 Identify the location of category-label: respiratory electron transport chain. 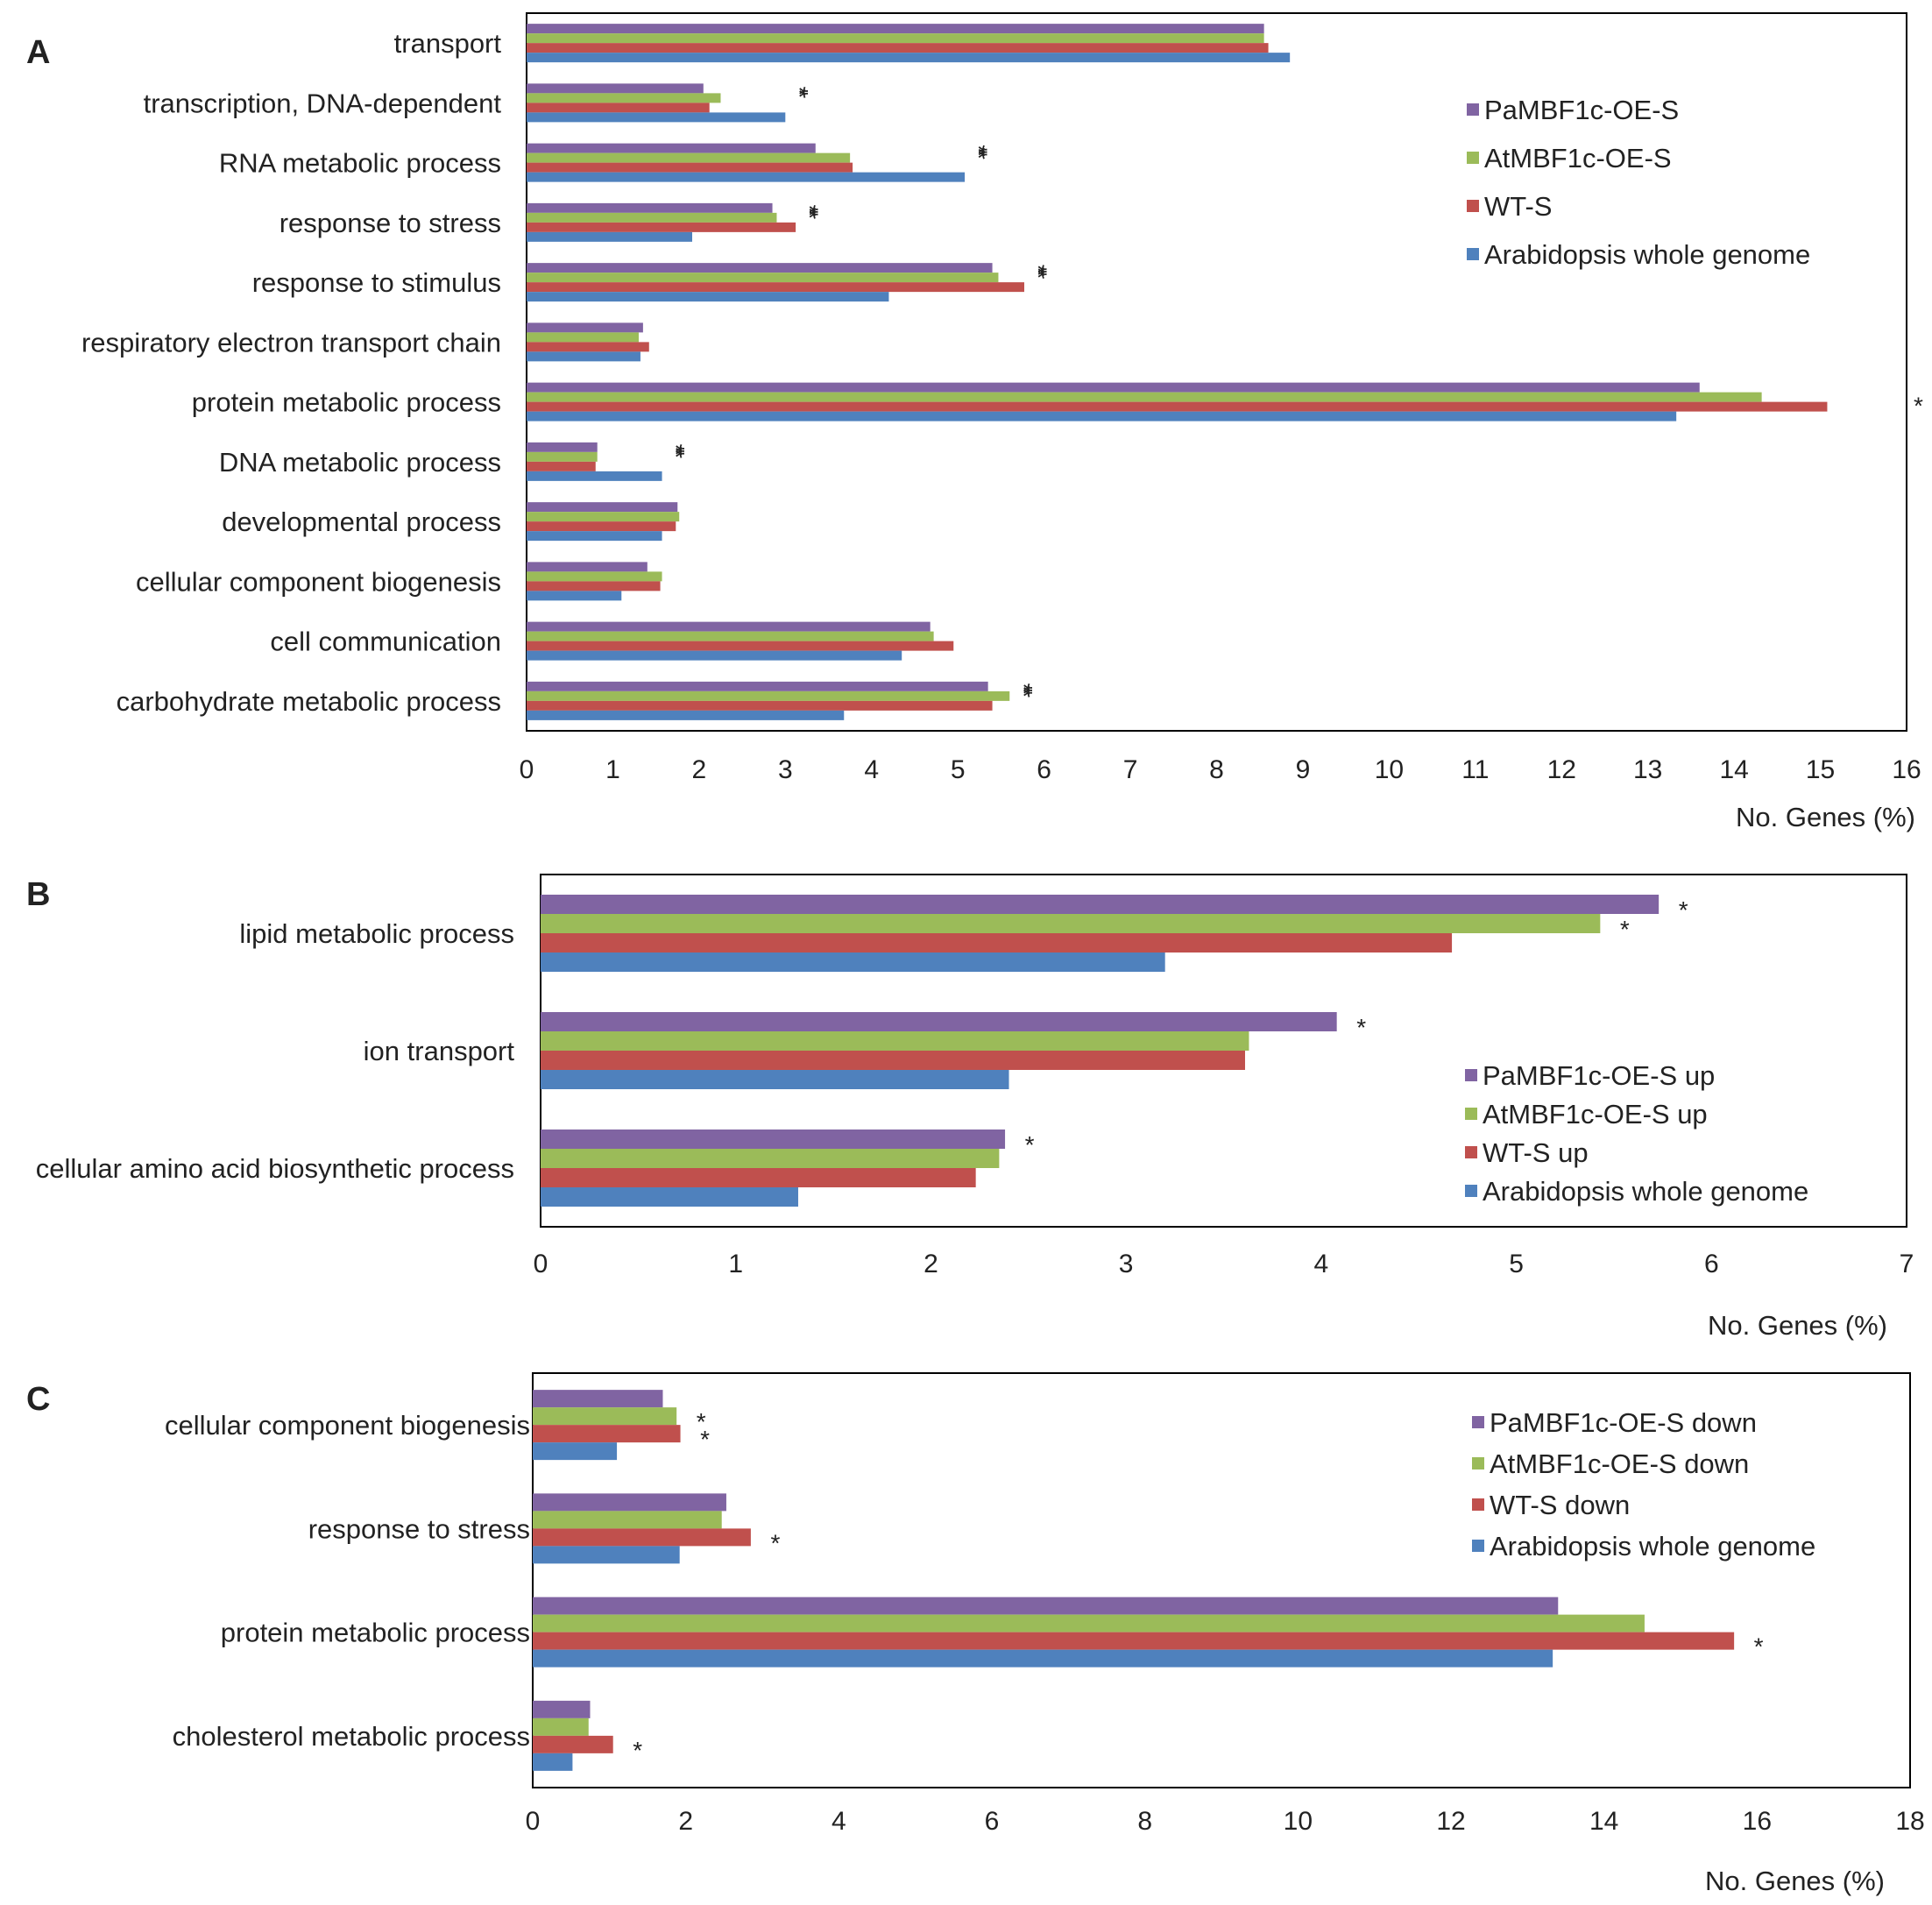
(291, 342).